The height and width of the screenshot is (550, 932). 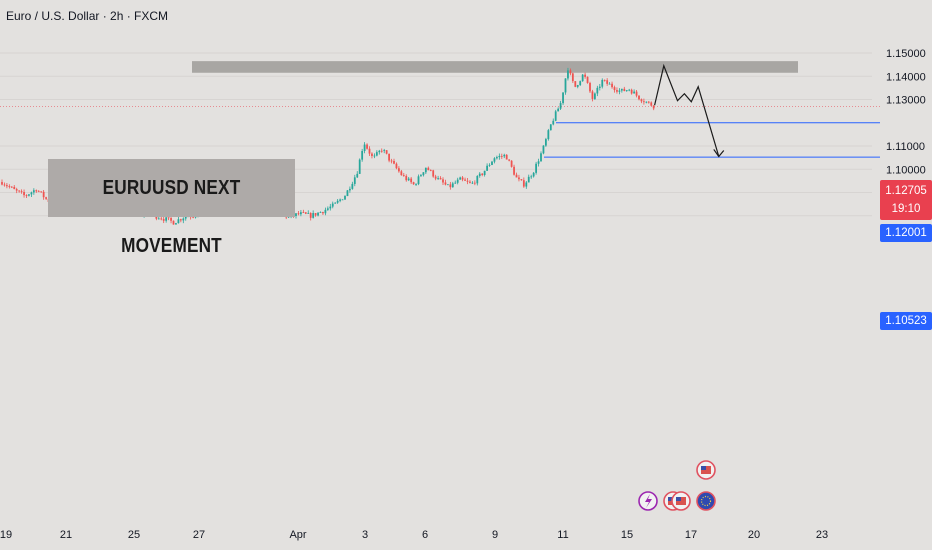 What do you see at coordinates (678, 499) in the screenshot?
I see `us-flag-event-icon-2-canton` at bounding box center [678, 499].